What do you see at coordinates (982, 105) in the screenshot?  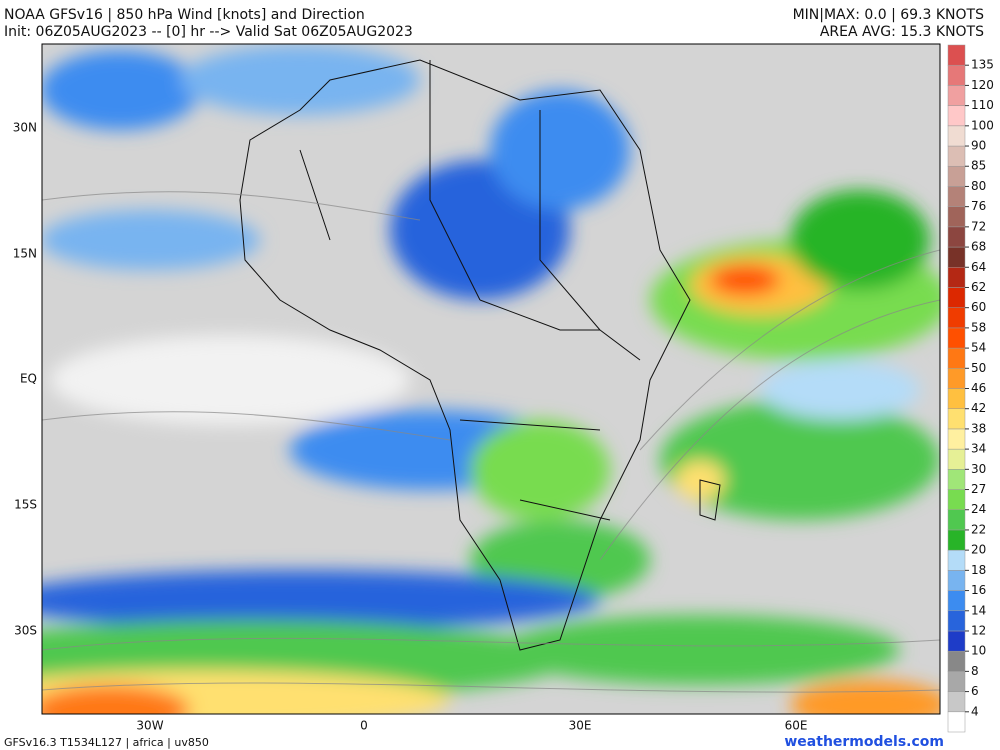 I see `colorbar-label: 110` at bounding box center [982, 105].